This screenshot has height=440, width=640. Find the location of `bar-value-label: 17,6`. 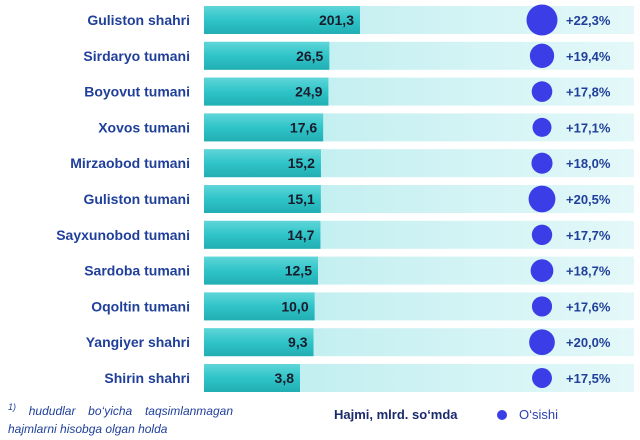

bar-value-label: 17,6 is located at coordinates (303, 127).